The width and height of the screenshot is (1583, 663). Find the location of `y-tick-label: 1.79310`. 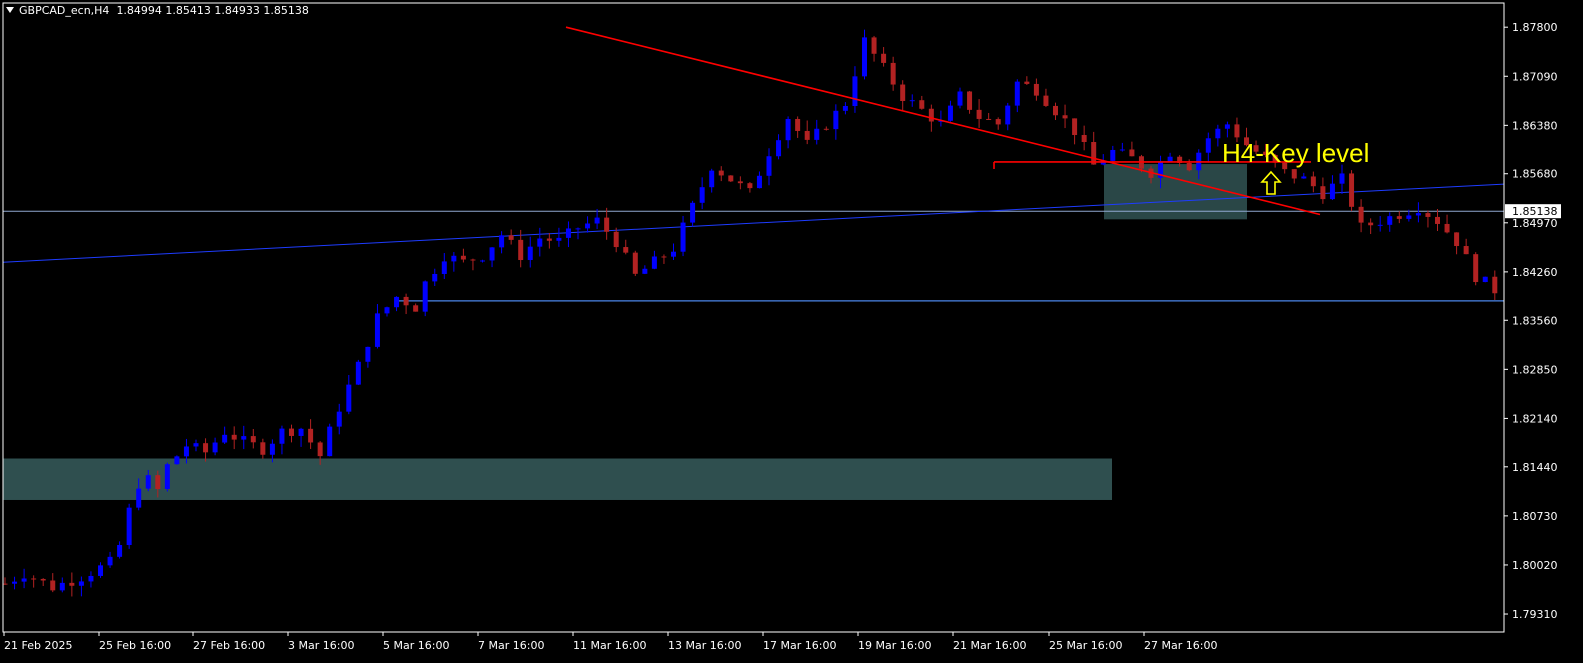

y-tick-label: 1.79310 is located at coordinates (1535, 614).